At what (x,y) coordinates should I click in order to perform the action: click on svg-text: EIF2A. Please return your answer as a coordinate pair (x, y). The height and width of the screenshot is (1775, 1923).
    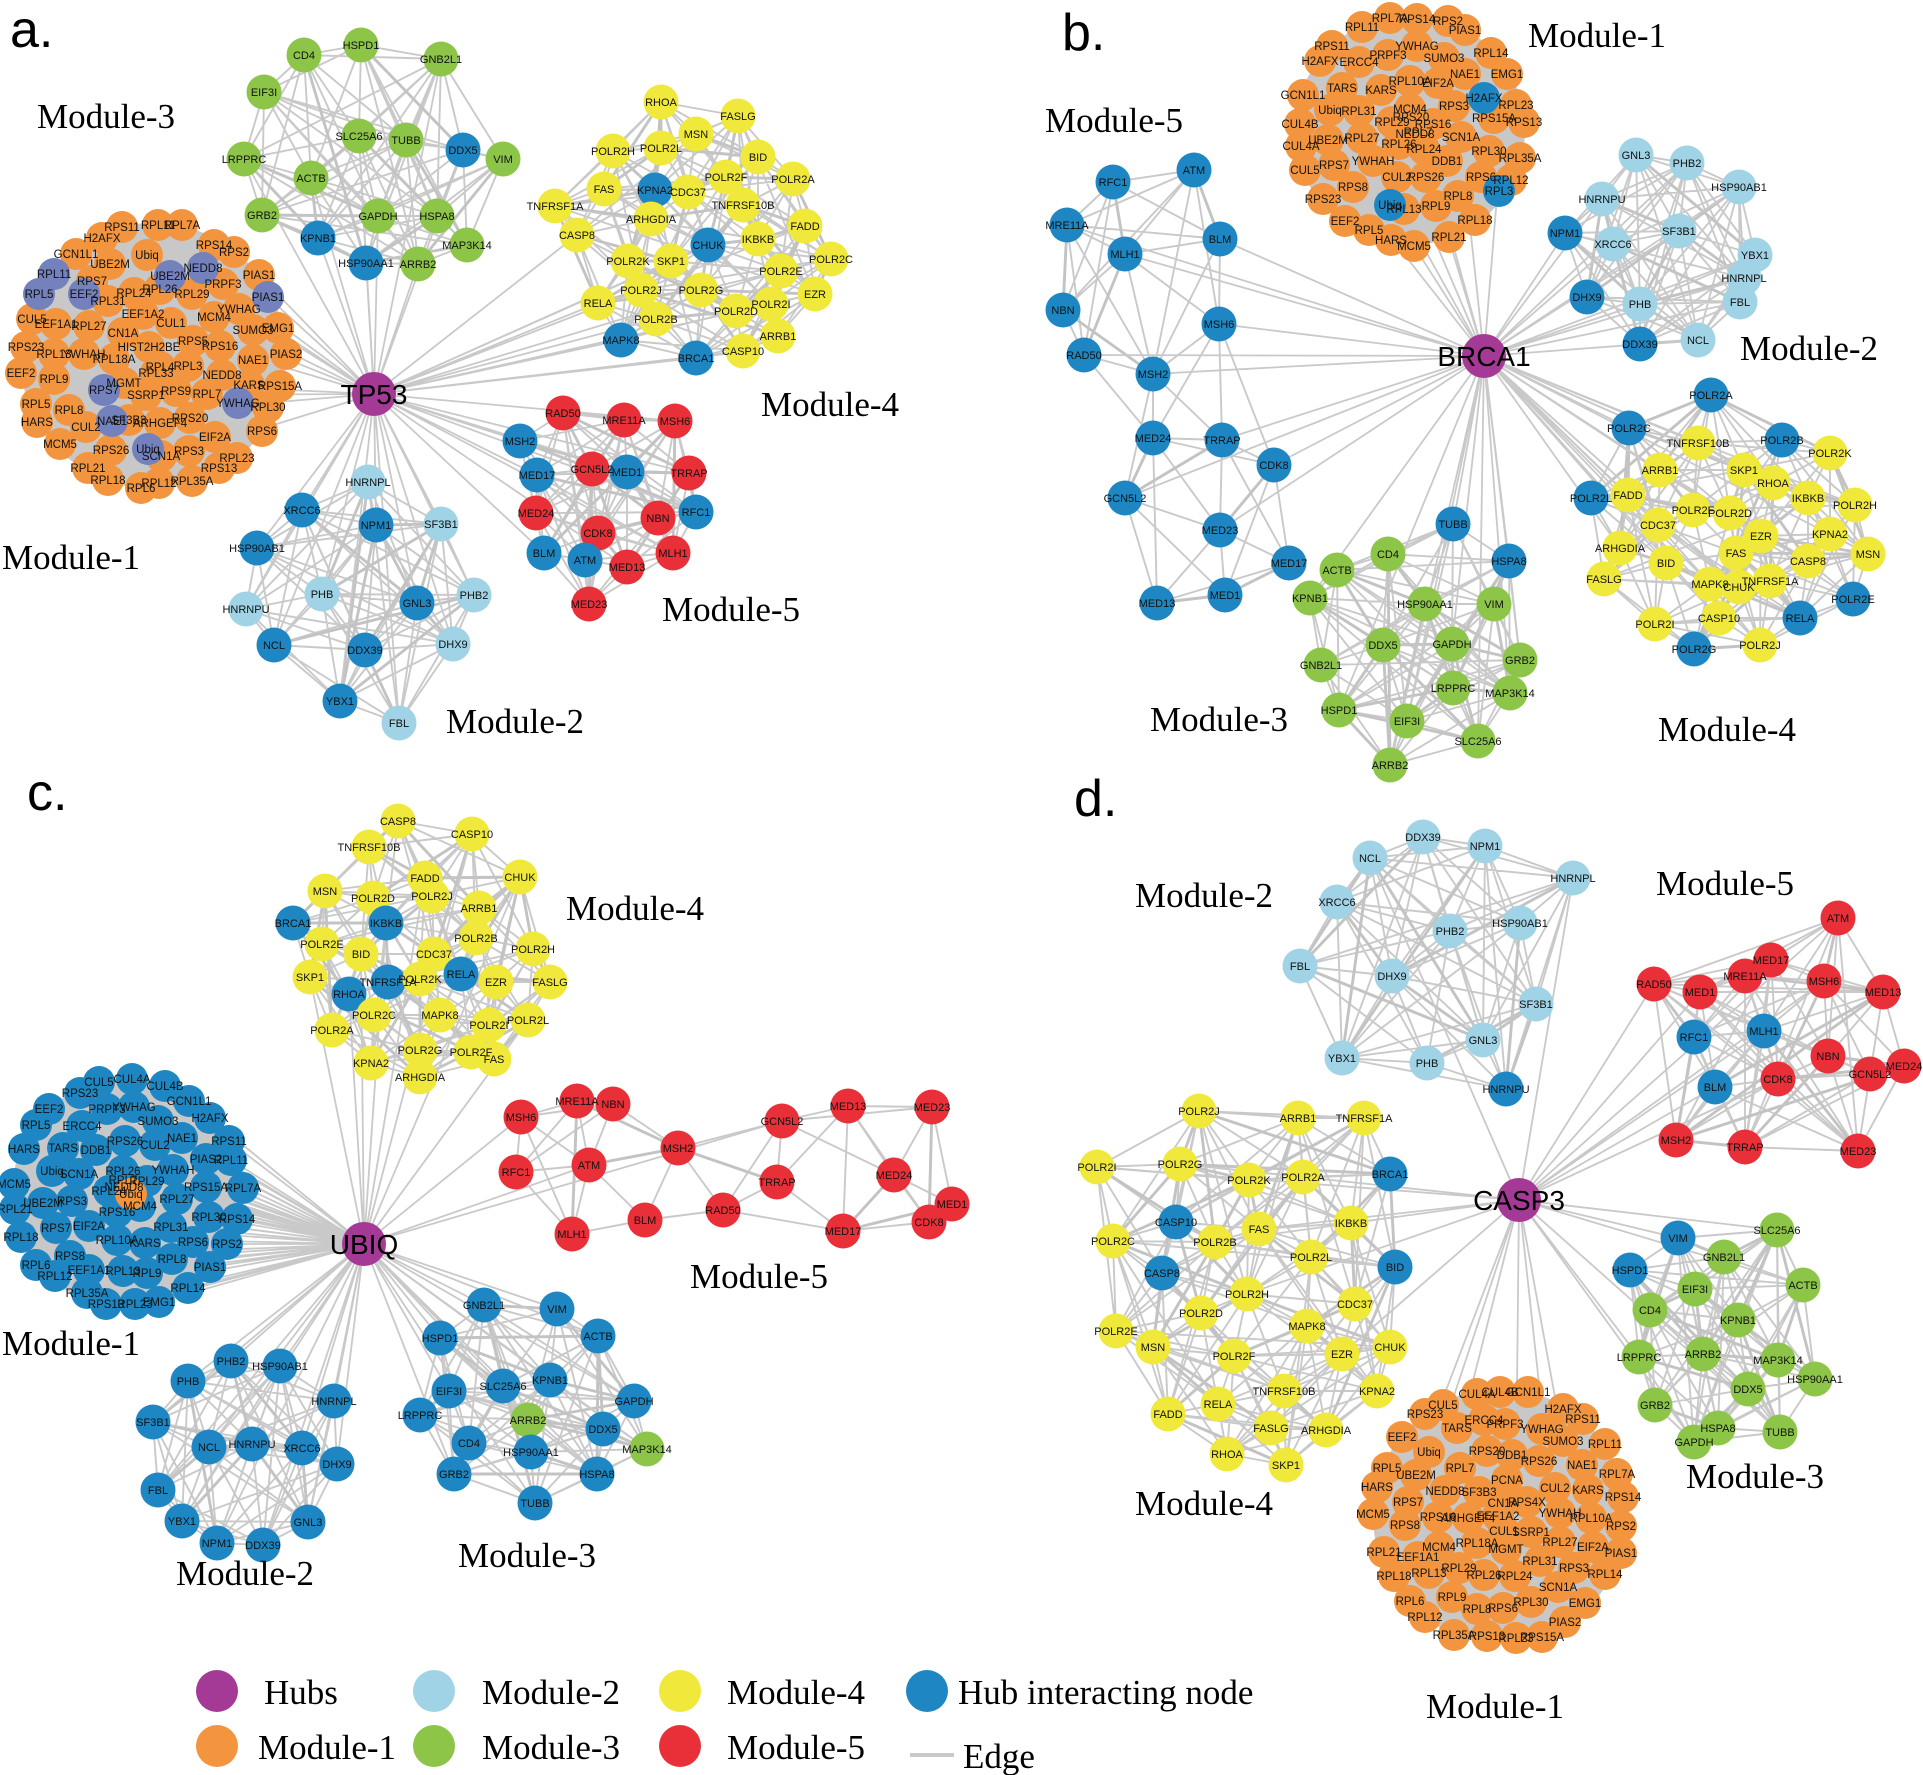
    Looking at the image, I should click on (1438, 84).